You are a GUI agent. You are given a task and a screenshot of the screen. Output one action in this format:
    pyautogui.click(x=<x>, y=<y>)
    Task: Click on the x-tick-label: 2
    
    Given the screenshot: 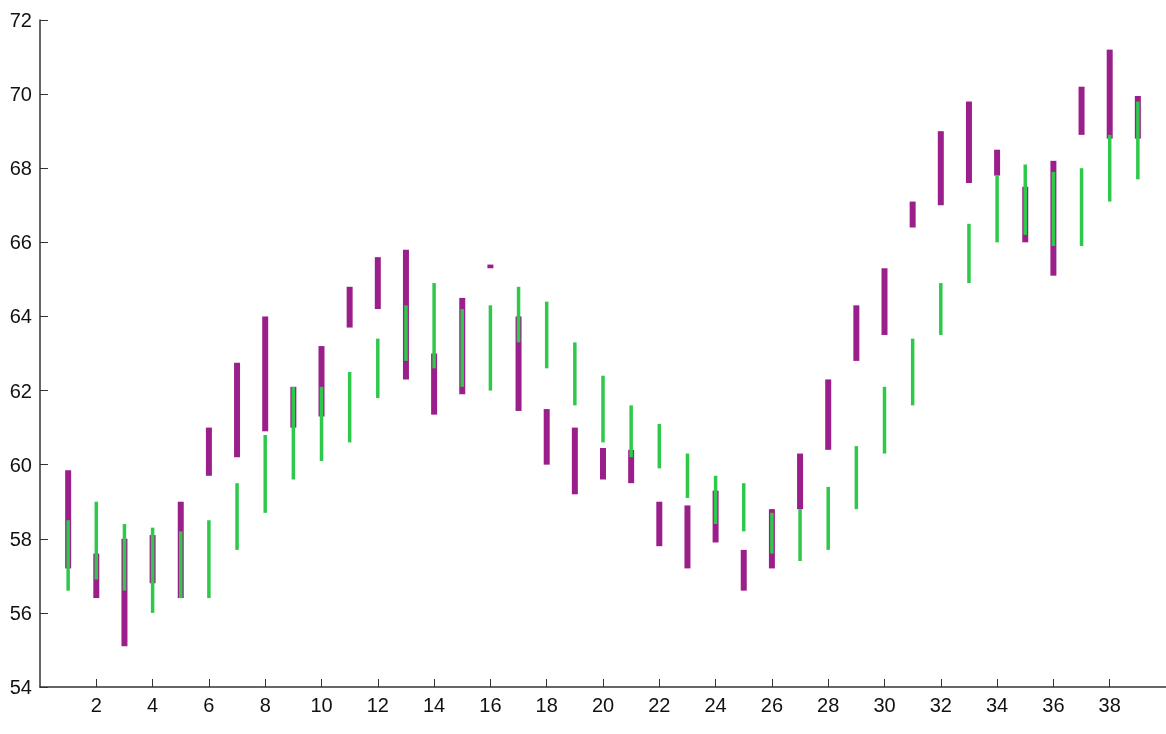 What is the action you would take?
    pyautogui.click(x=96, y=705)
    